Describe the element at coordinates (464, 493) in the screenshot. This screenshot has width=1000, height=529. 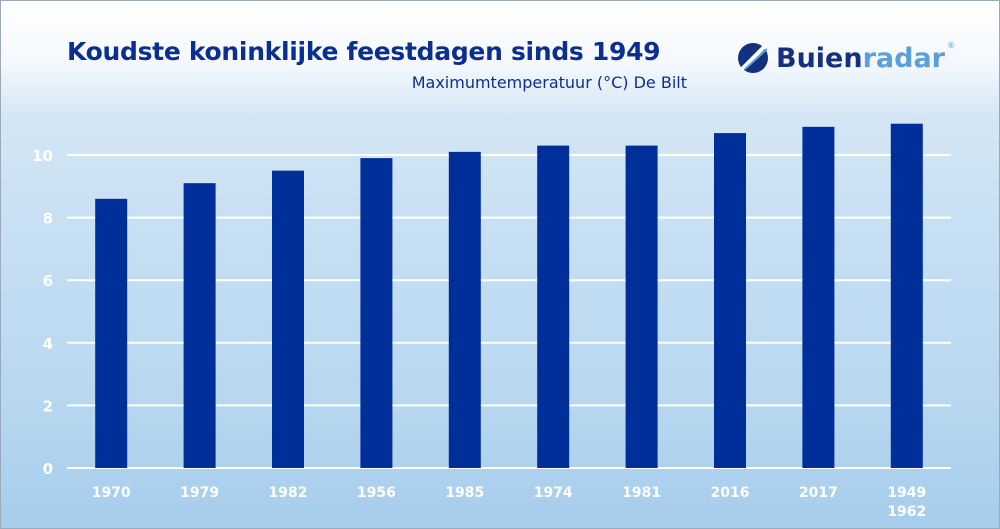
I see `x-tick-label: 1985` at that location.